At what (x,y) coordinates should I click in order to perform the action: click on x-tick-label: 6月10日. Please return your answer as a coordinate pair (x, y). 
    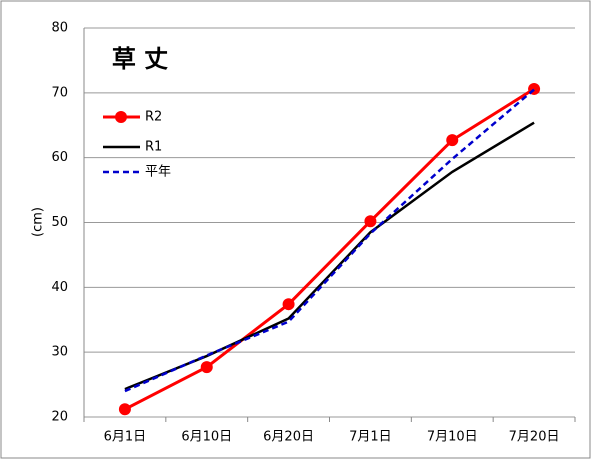
    Looking at the image, I should click on (206, 437).